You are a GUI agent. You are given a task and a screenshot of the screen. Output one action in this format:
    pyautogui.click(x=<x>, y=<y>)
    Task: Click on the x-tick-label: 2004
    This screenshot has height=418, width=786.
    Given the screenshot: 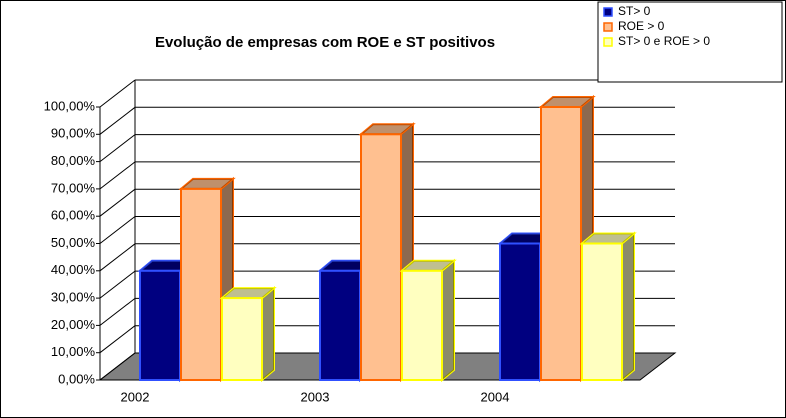 What is the action you would take?
    pyautogui.click(x=495, y=396)
    